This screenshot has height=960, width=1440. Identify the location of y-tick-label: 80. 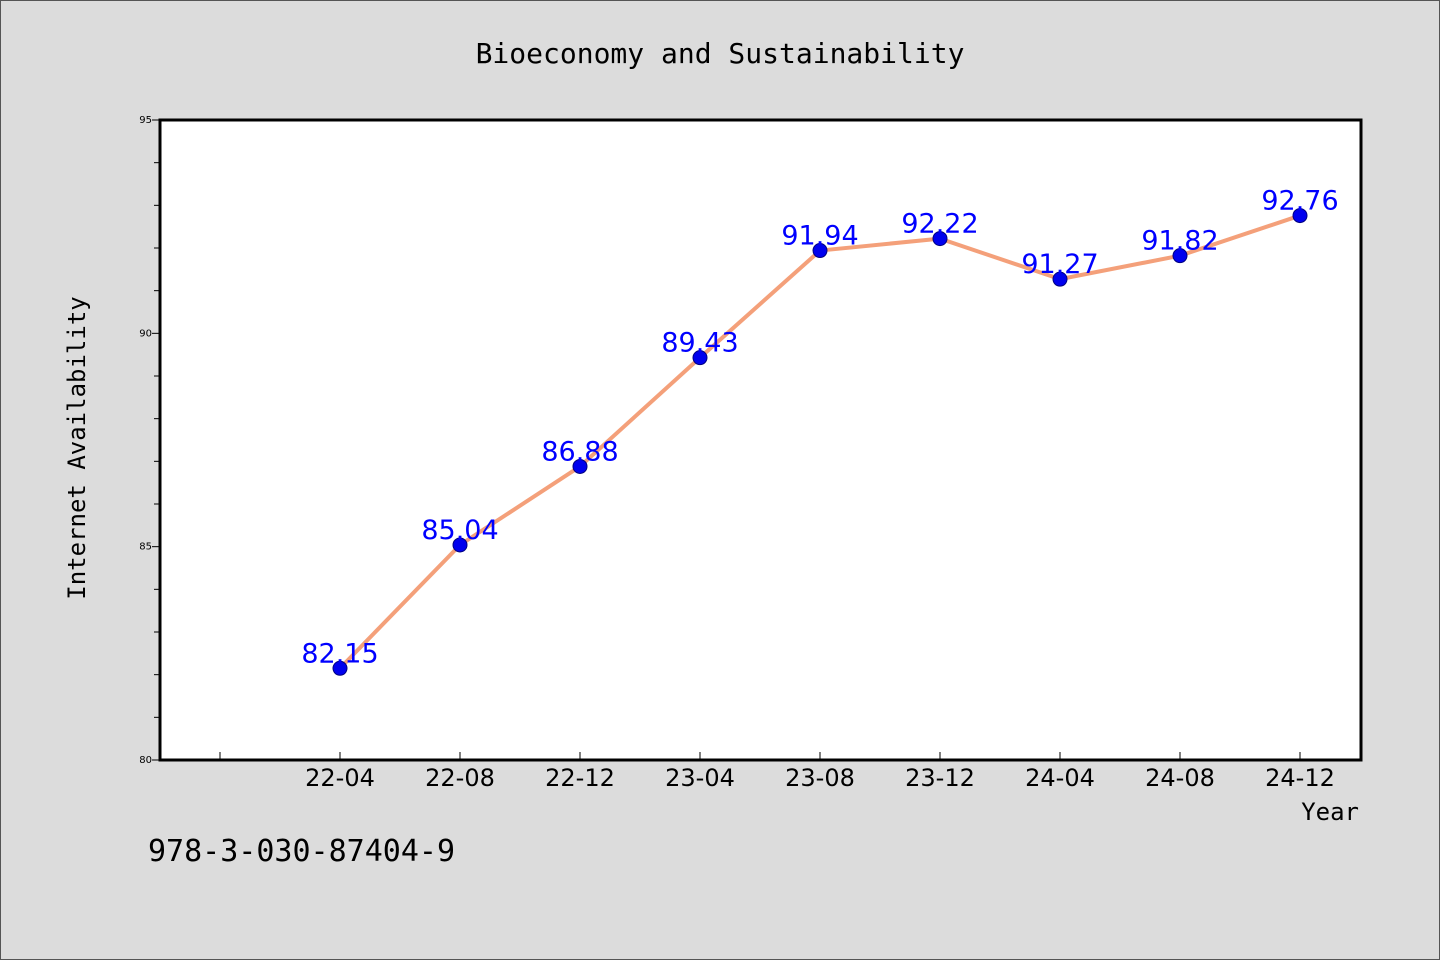
(145, 760).